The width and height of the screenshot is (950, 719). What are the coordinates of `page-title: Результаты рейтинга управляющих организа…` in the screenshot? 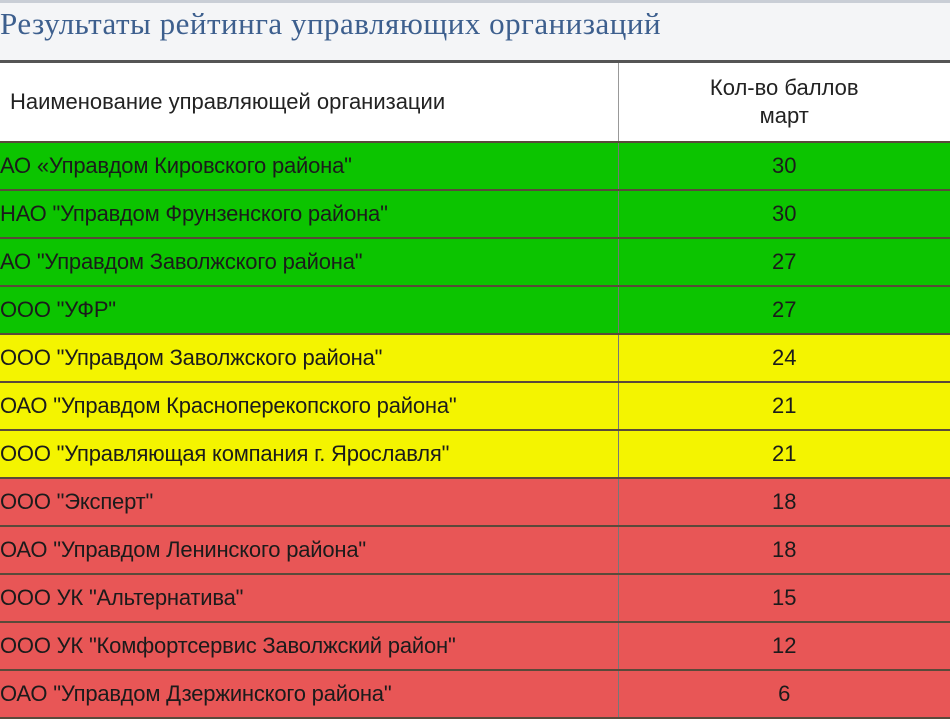 It's located at (331, 23).